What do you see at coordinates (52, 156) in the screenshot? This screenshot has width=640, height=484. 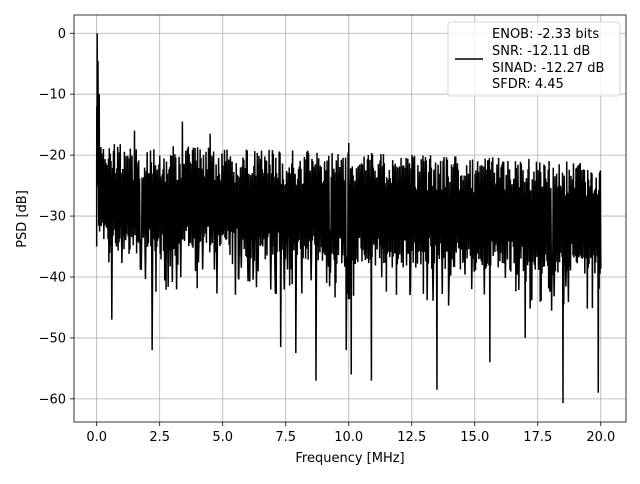 I see `y-tick-label: −20` at bounding box center [52, 156].